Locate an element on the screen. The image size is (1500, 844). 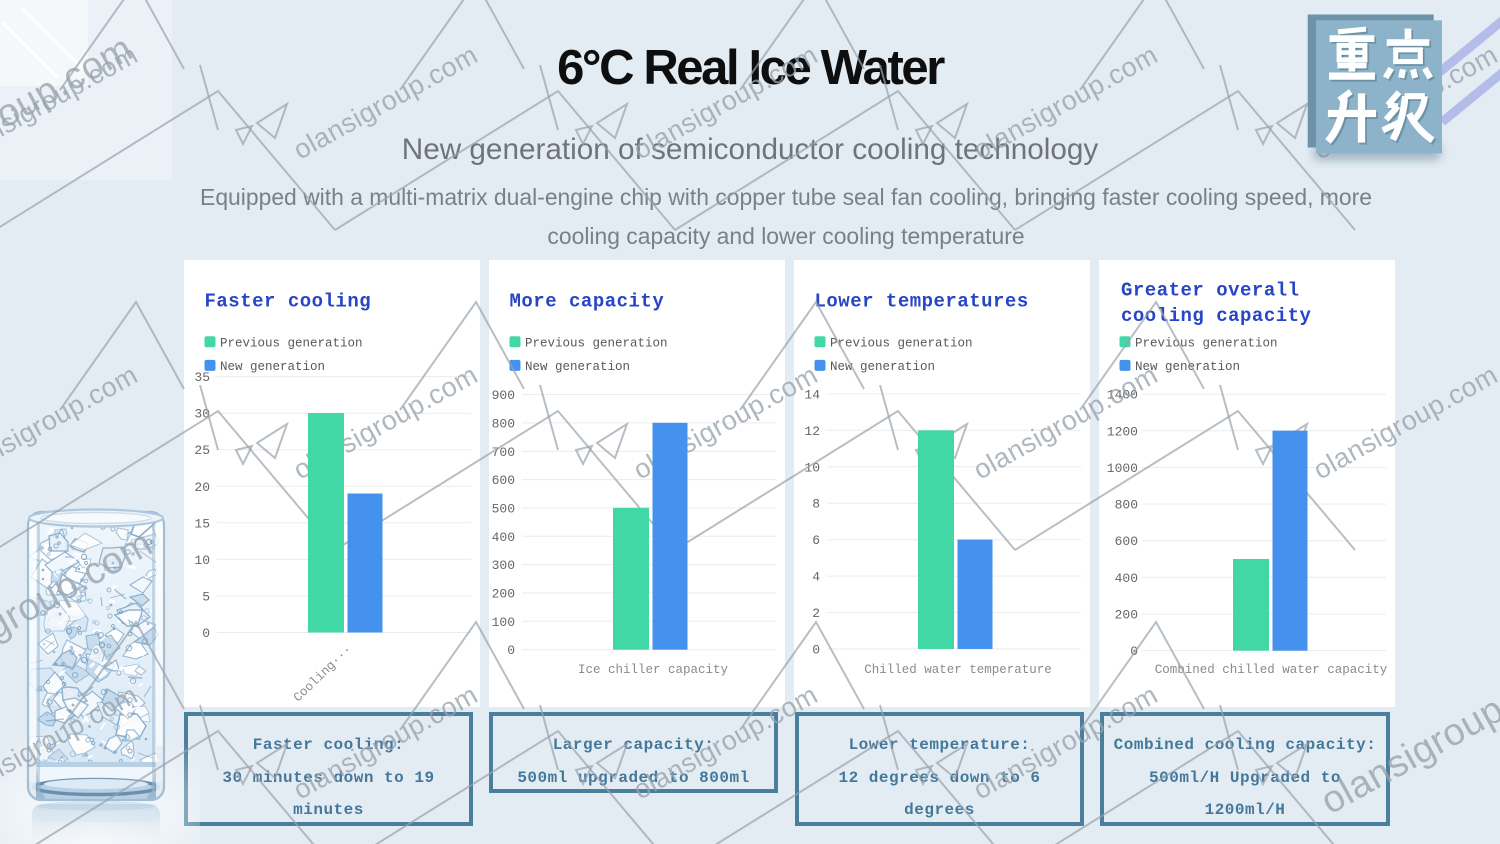
svg-text: 12 is located at coordinates (812, 431).